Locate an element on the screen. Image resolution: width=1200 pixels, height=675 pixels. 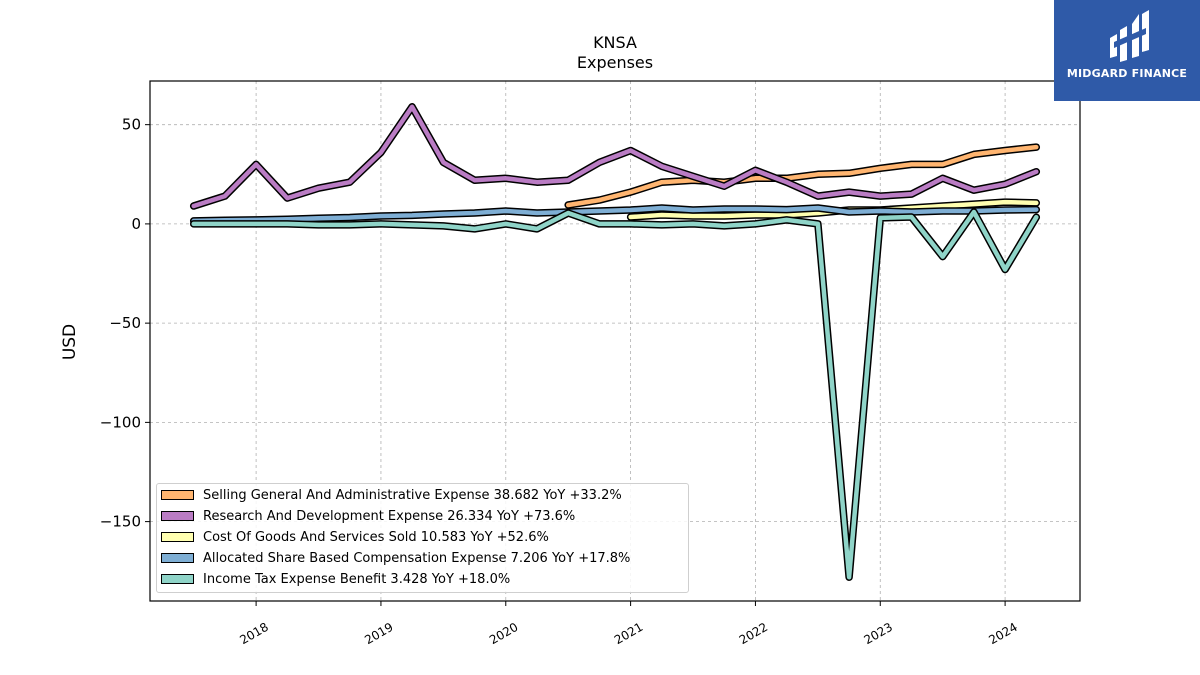
x-tick-label: 2019 is located at coordinates (378, 633).